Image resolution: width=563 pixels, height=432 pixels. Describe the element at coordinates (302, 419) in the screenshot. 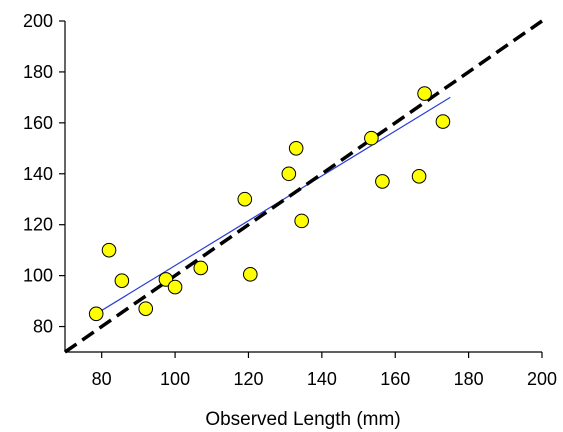

I see `x-axis-title: Observed Length (mm)` at that location.